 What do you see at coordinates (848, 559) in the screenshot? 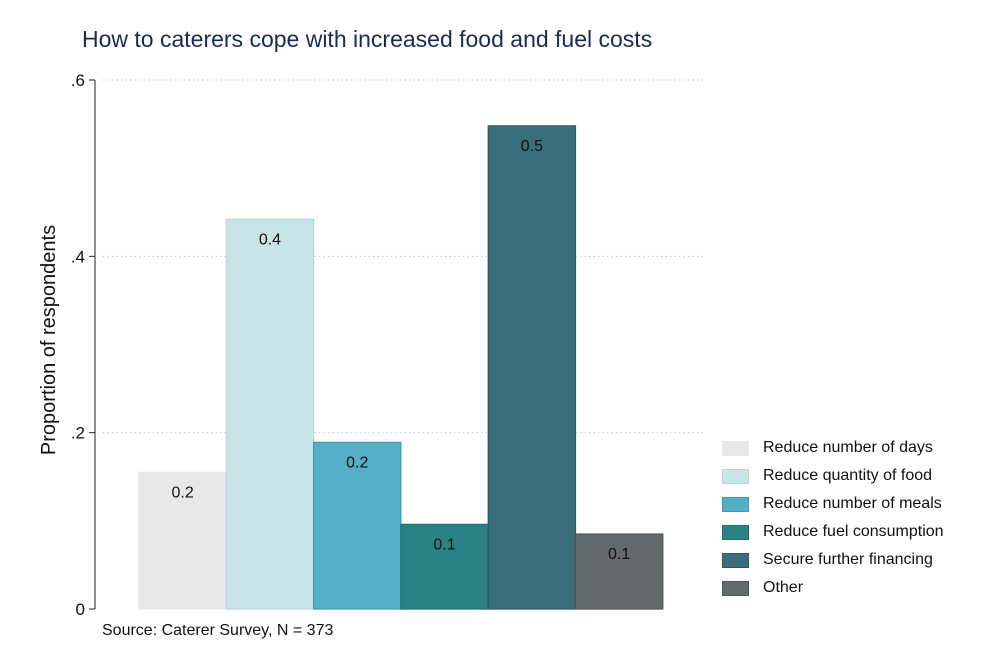
I see `legend-label: Secure further financing` at bounding box center [848, 559].